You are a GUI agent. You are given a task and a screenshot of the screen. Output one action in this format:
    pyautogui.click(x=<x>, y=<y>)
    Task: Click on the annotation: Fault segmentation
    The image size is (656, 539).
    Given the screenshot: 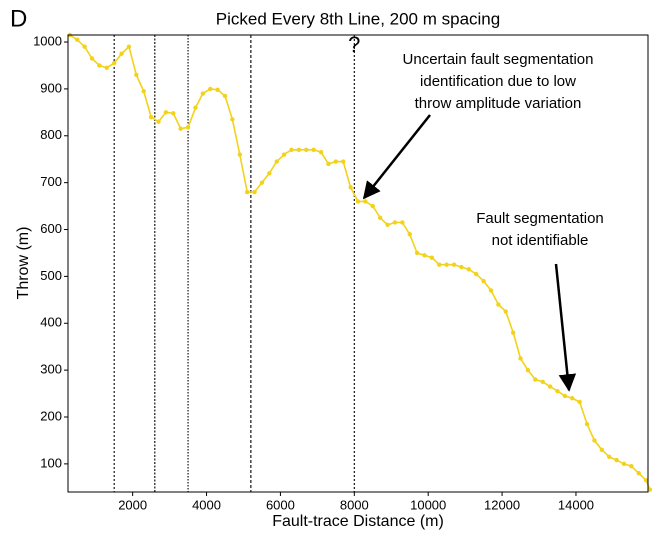 What is the action you would take?
    pyautogui.click(x=540, y=218)
    